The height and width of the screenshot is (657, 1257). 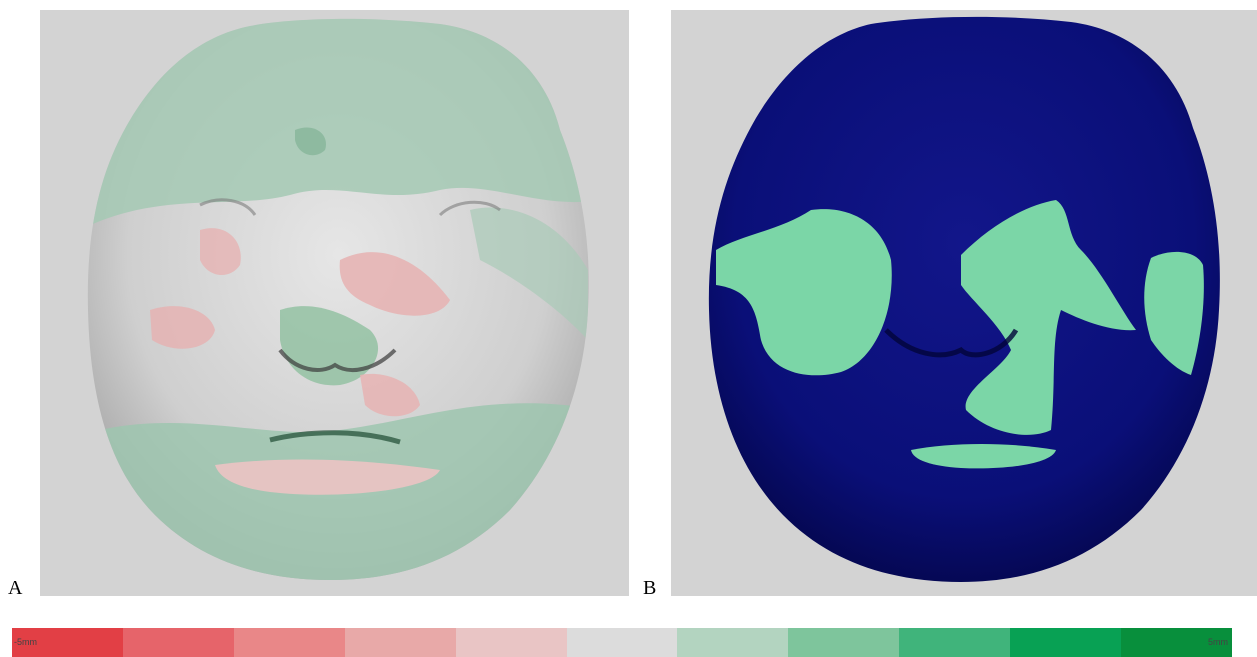 What do you see at coordinates (1174, 313) in the screenshot?
I see `right-cheek-region` at bounding box center [1174, 313].